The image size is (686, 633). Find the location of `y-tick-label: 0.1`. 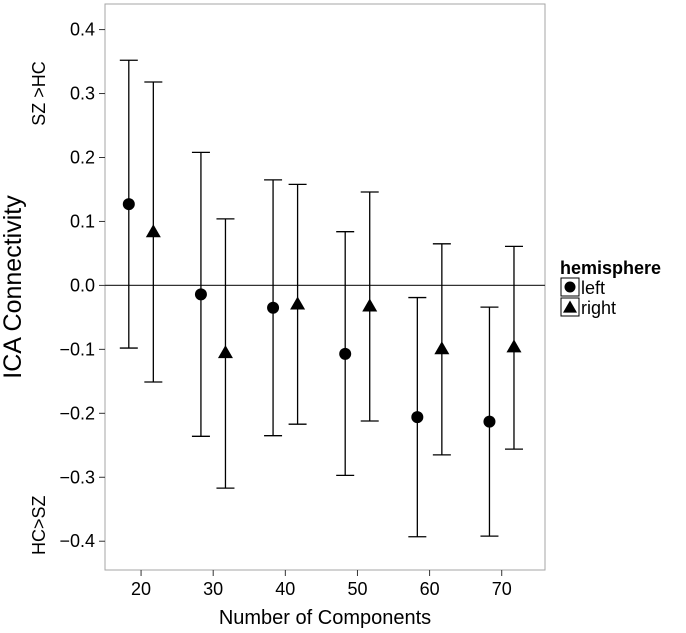

y-tick-label: 0.1 is located at coordinates (82, 221).